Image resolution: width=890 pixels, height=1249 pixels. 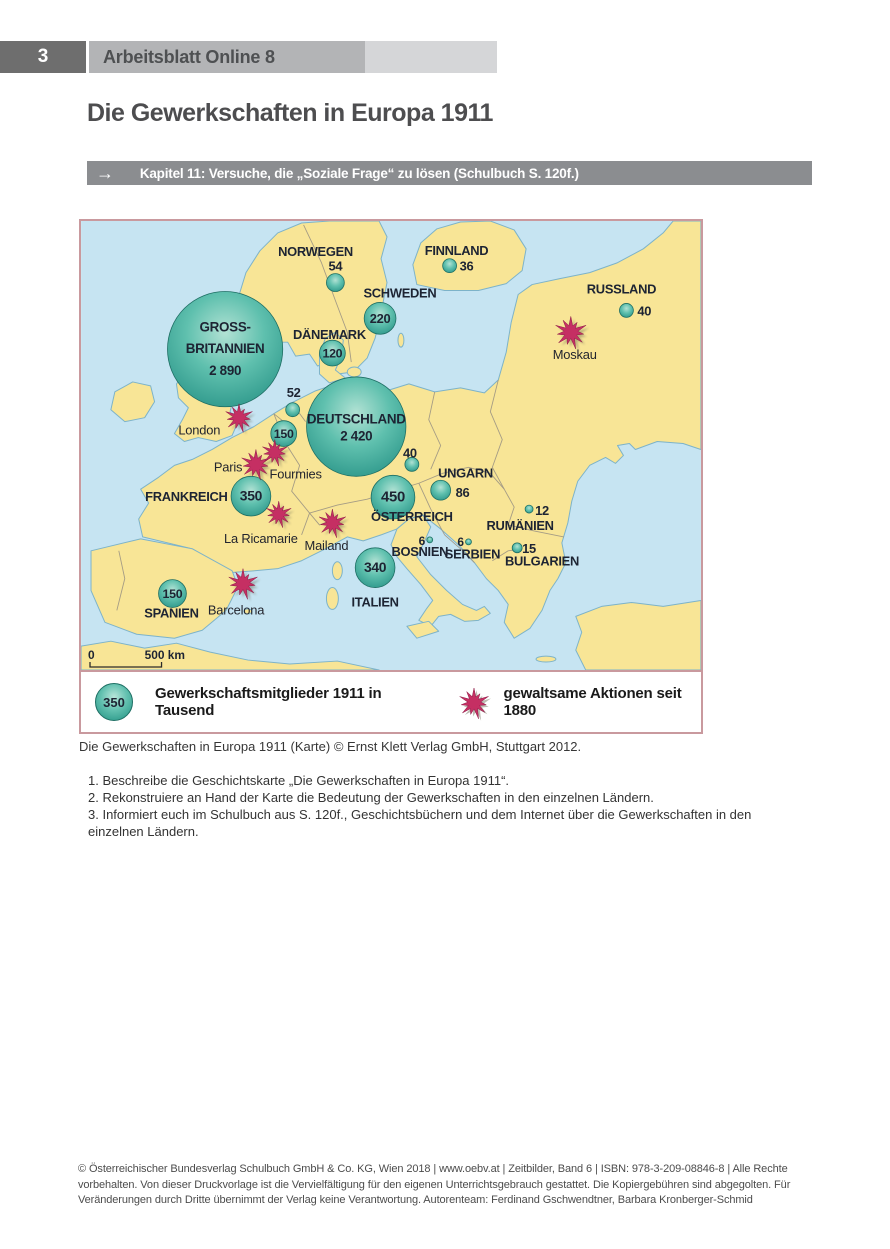 I want to click on member-circle-spanien, so click(x=172, y=593).